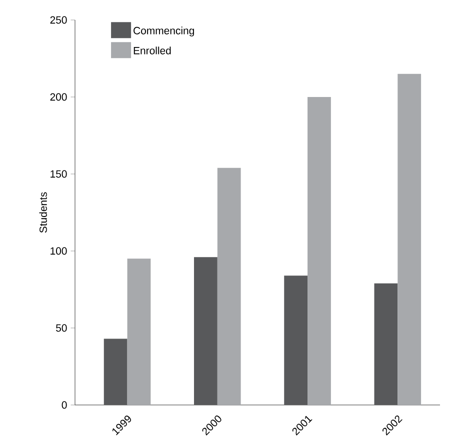  I want to click on y-tick-label: 50, so click(61, 328).